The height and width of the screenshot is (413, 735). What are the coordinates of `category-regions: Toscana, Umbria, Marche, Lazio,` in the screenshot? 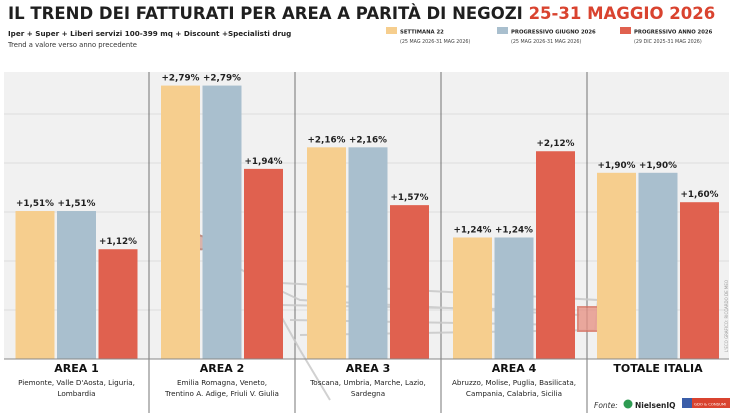 It's located at (367, 382).